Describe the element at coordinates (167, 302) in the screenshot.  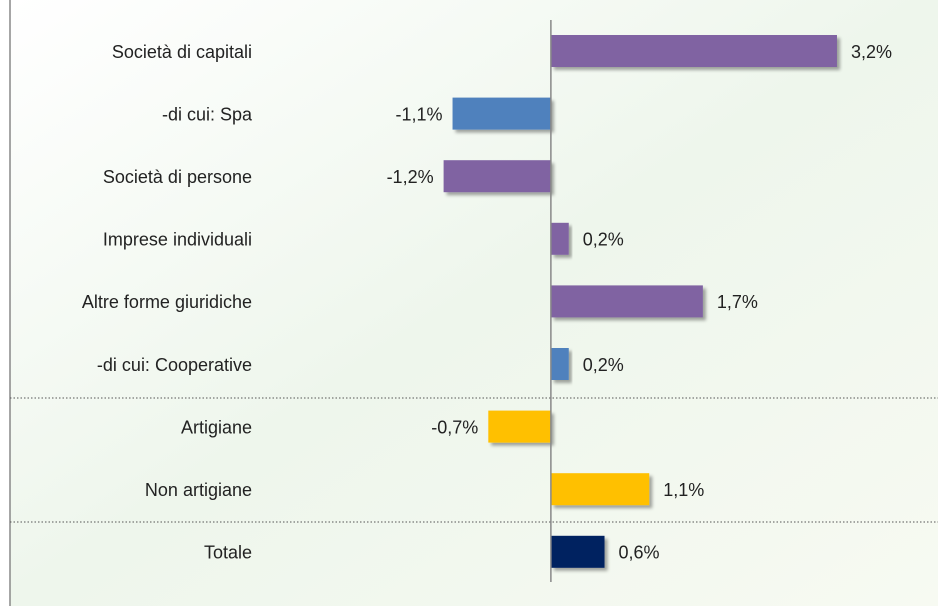
I see `category-label: Altre forme giuridiche` at that location.